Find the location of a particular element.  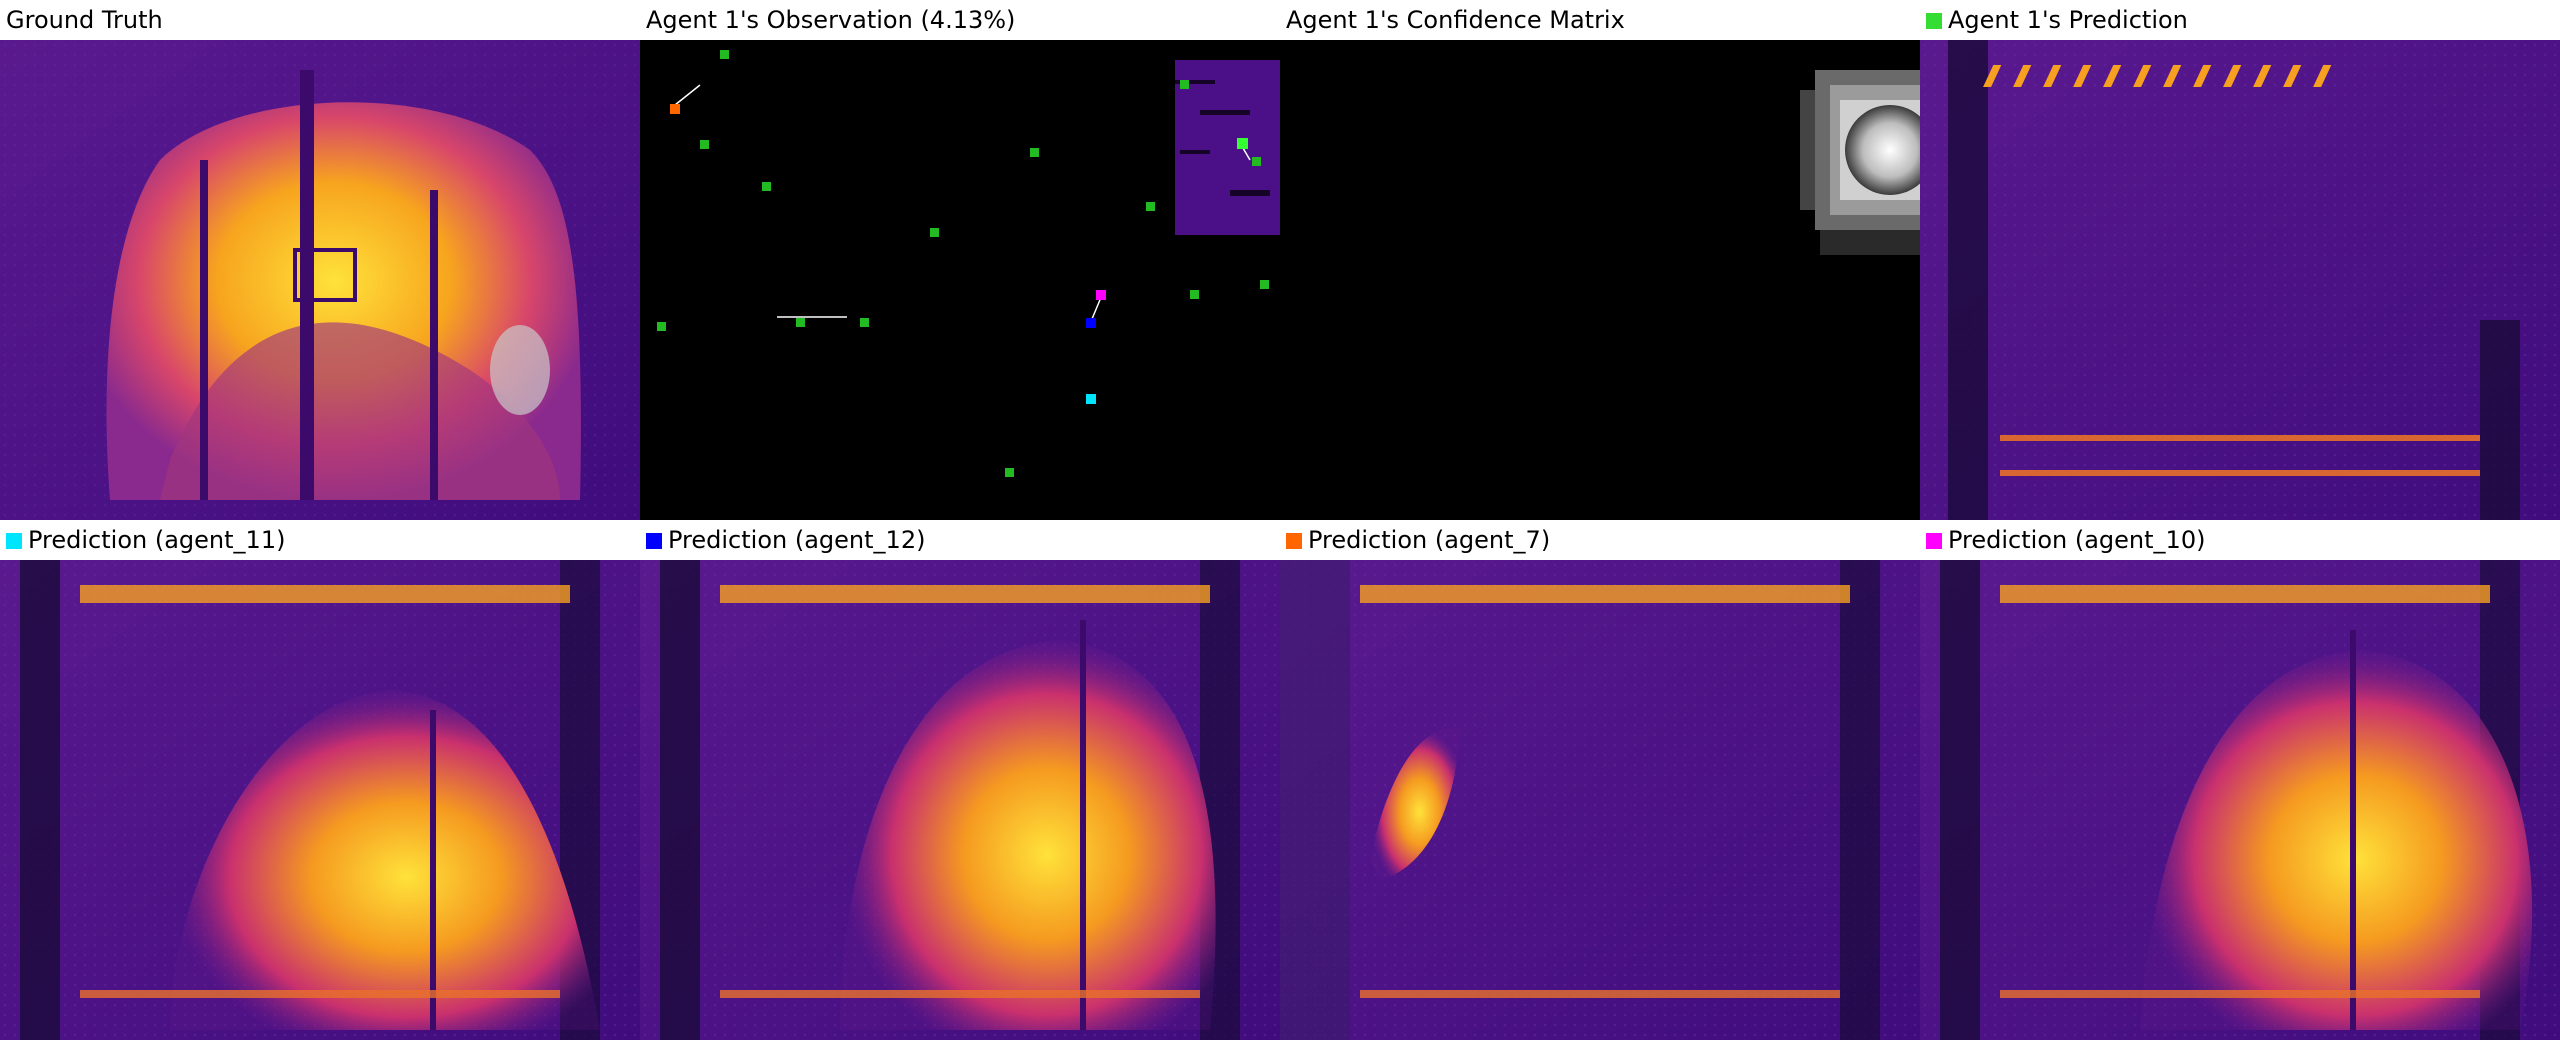

panel-titlebar: Prediction (agent_7) is located at coordinates (1600, 540).